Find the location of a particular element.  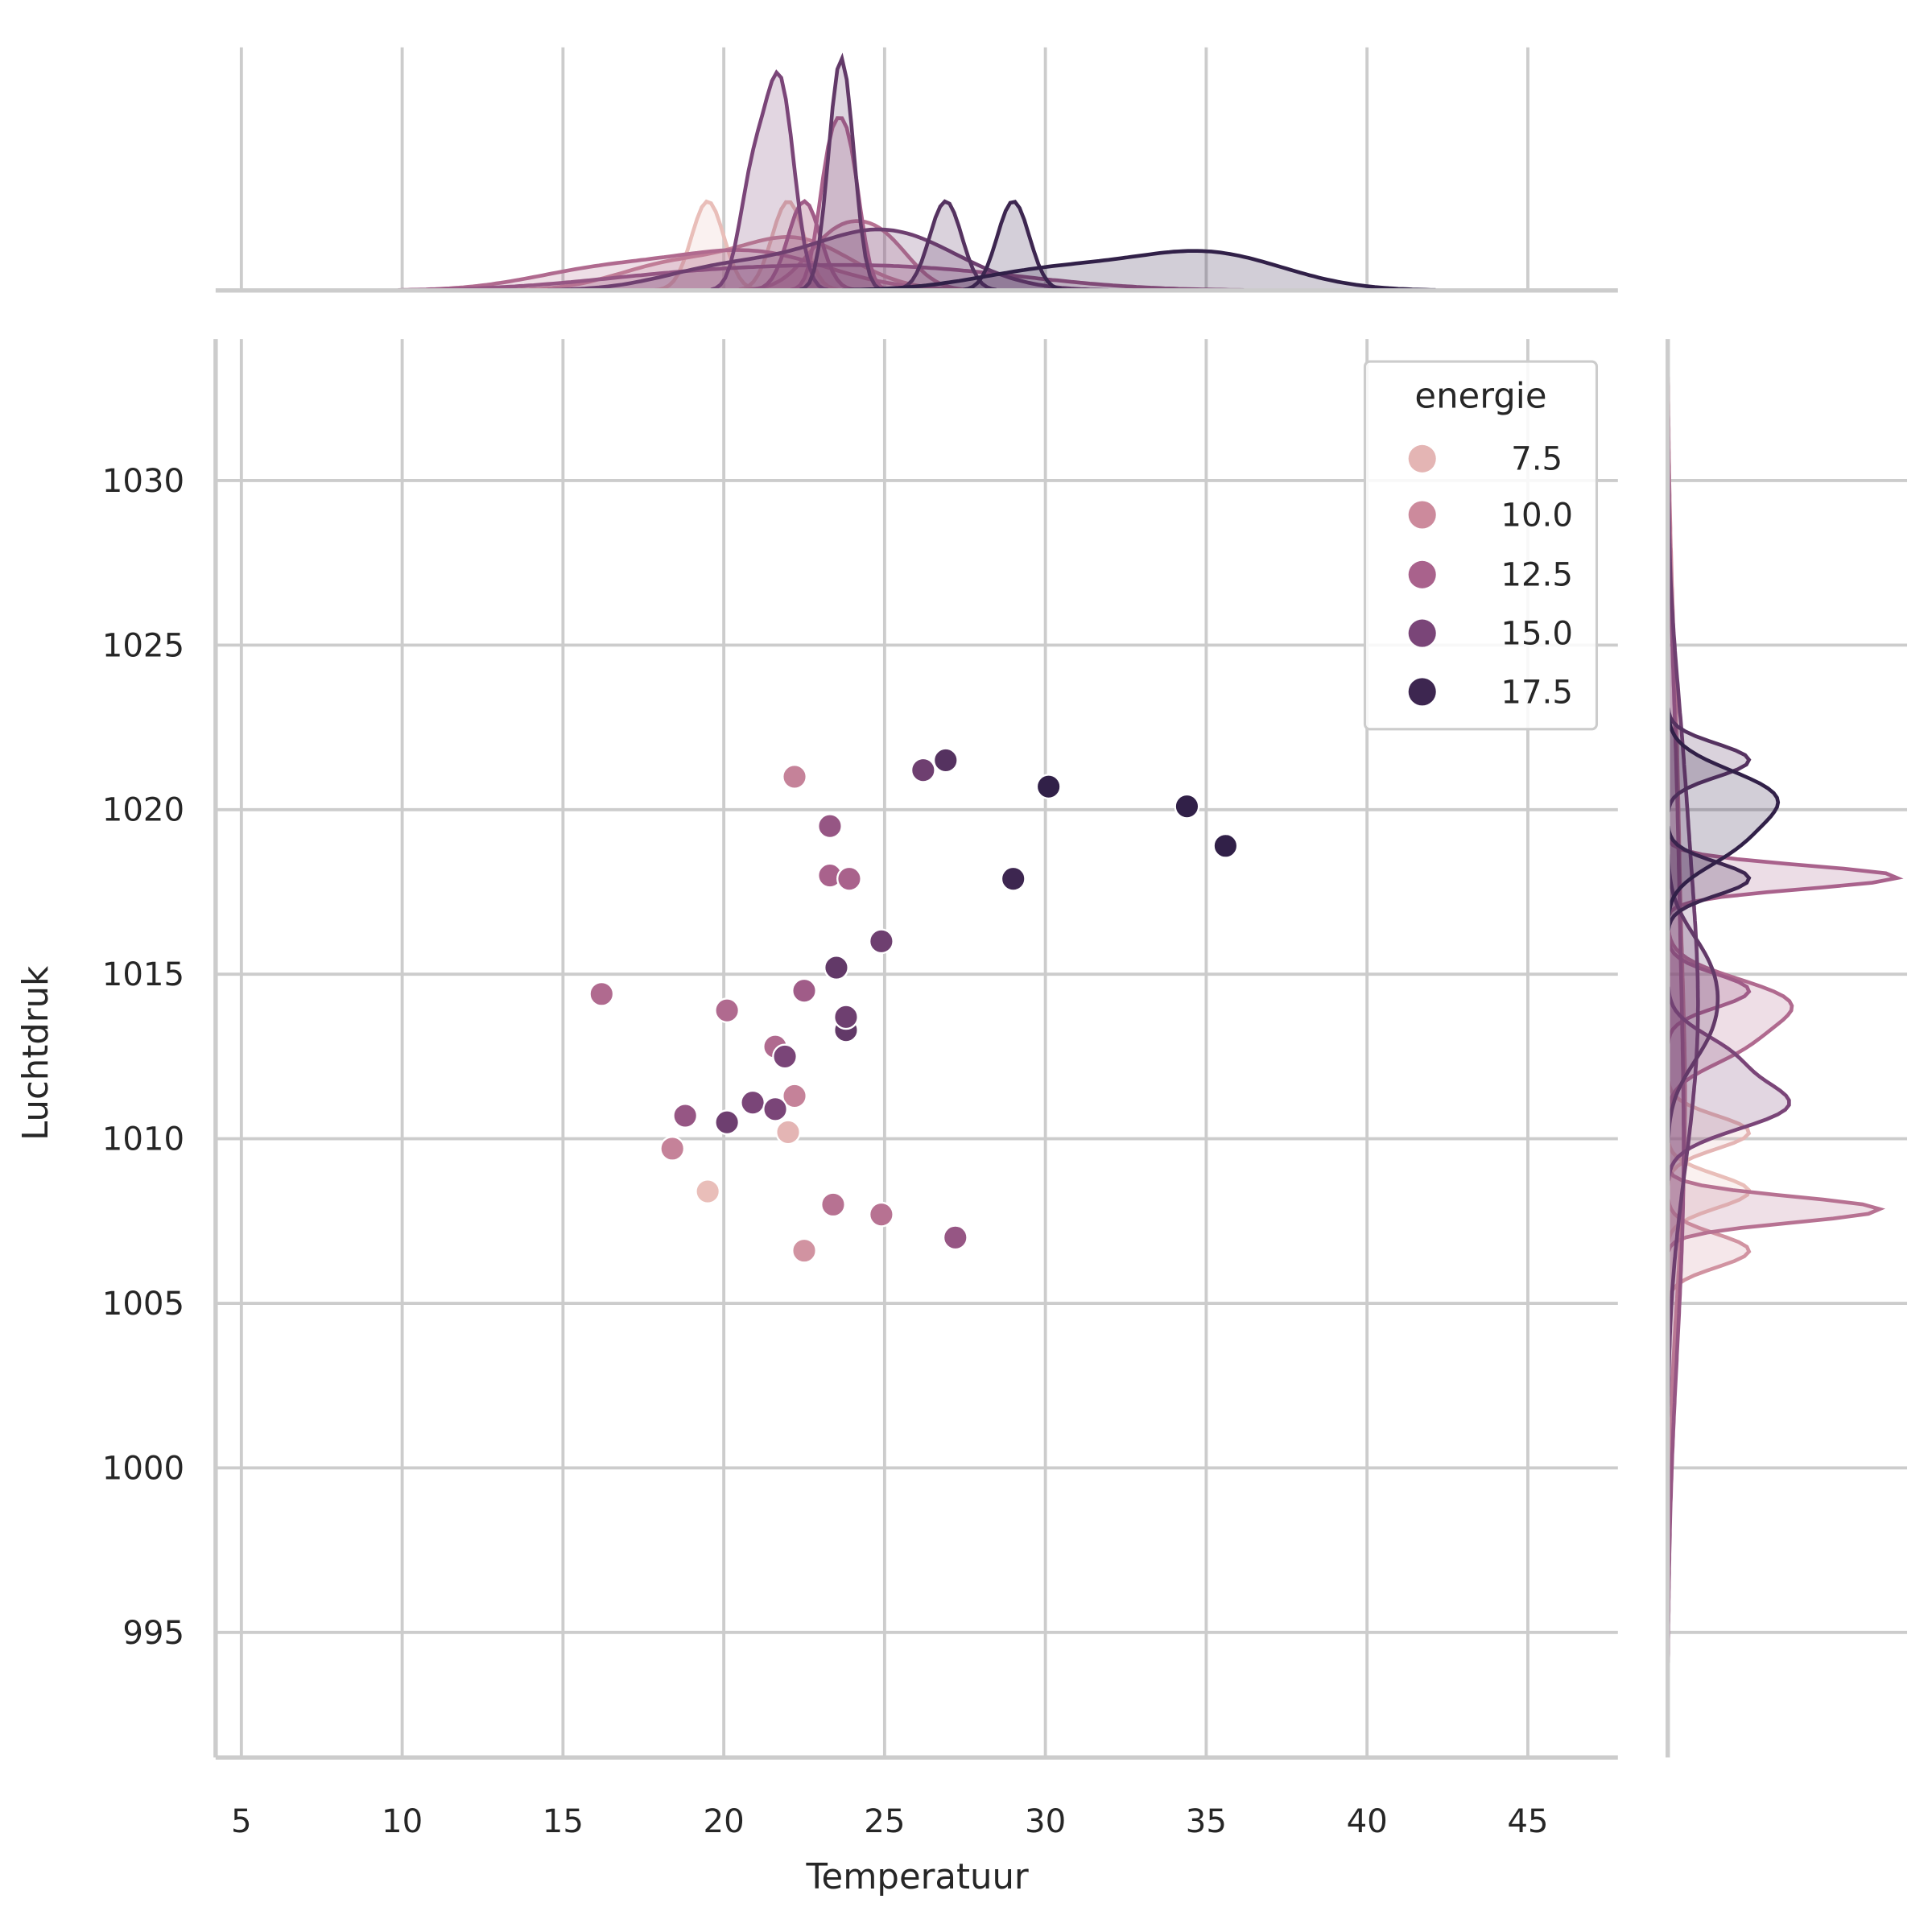

top-marginal-kde is located at coordinates (917, 172).